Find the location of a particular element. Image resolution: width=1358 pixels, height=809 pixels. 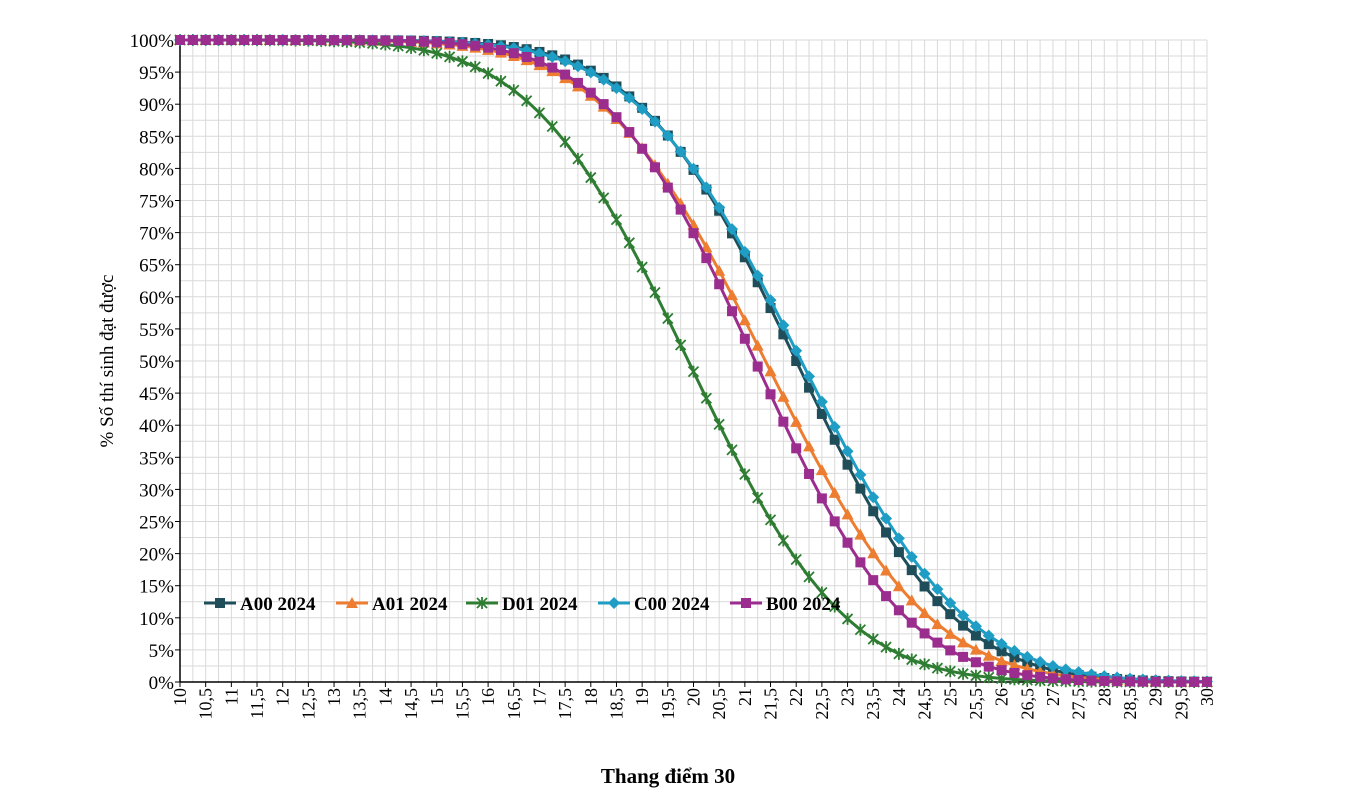

y-tick-label: 45% is located at coordinates (156, 394).